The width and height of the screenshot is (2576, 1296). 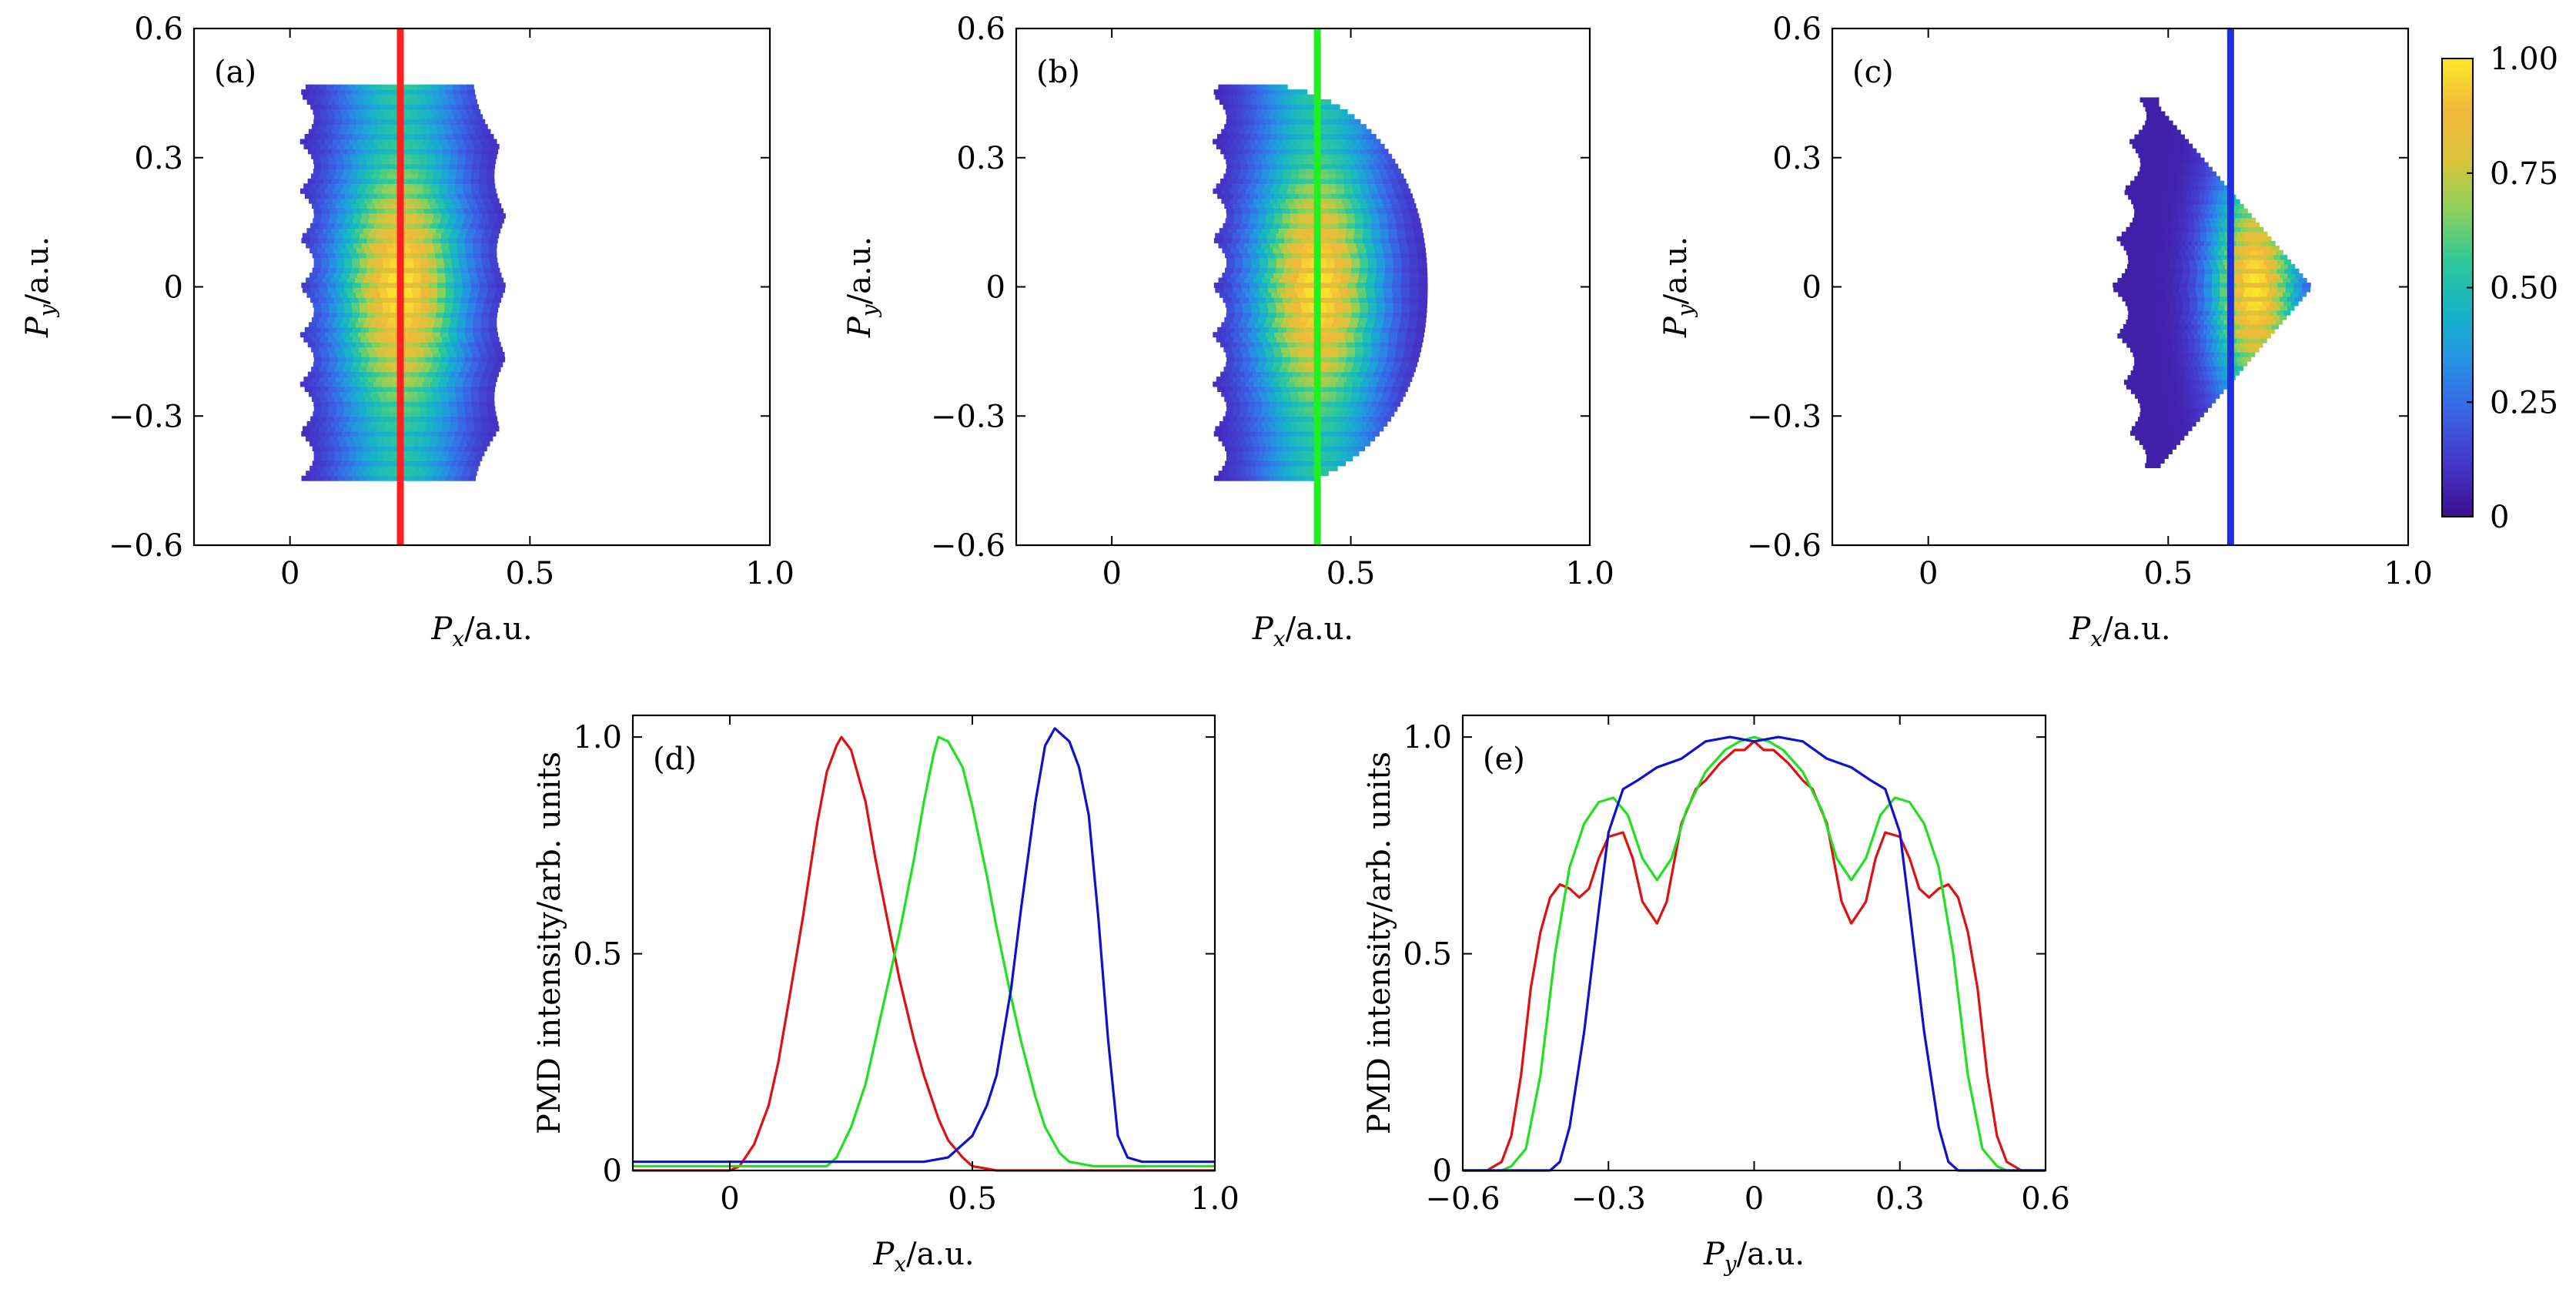 I want to click on colorbar-tick-label: 0.50, so click(x=2524, y=288).